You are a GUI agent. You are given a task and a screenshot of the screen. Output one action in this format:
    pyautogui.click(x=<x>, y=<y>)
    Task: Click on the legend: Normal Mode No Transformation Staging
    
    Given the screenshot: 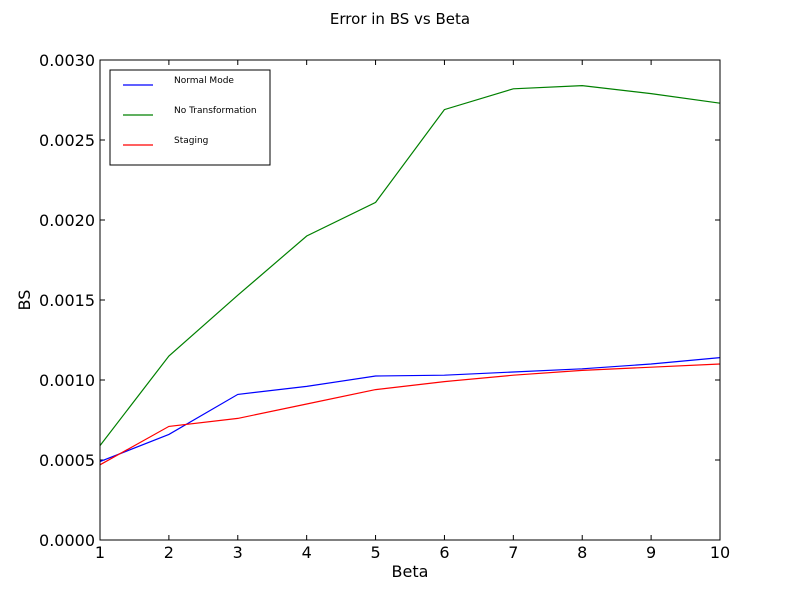 What is the action you would take?
    pyautogui.click(x=190, y=117)
    